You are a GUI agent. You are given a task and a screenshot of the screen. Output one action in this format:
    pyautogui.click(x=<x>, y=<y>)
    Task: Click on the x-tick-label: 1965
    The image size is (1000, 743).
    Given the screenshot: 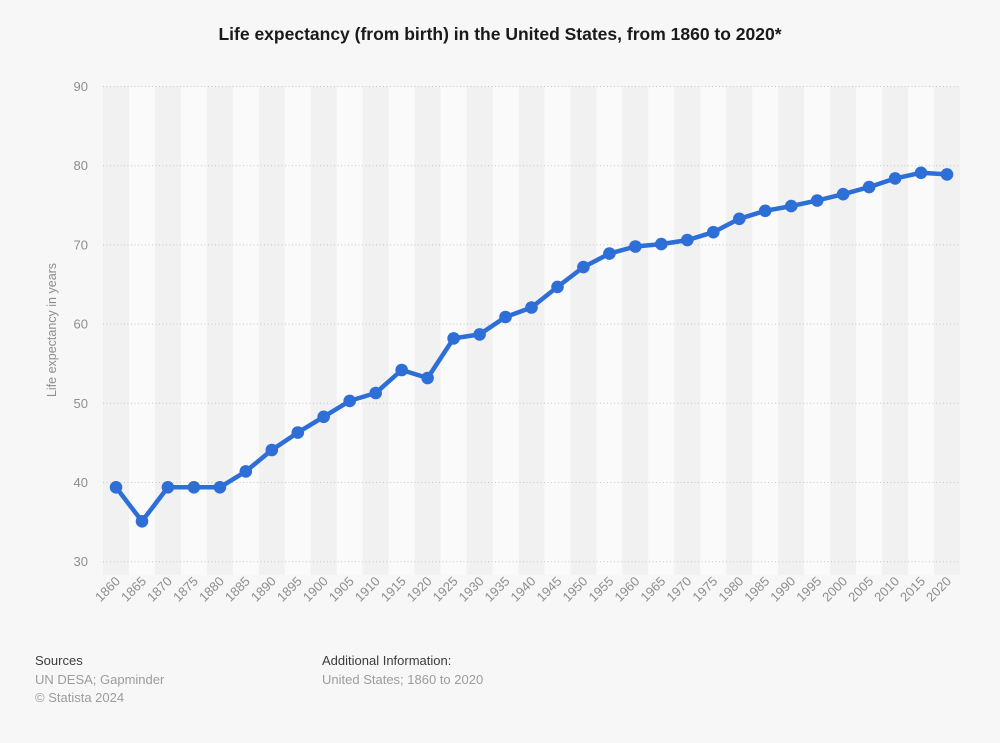 What is the action you would take?
    pyautogui.click(x=652, y=589)
    